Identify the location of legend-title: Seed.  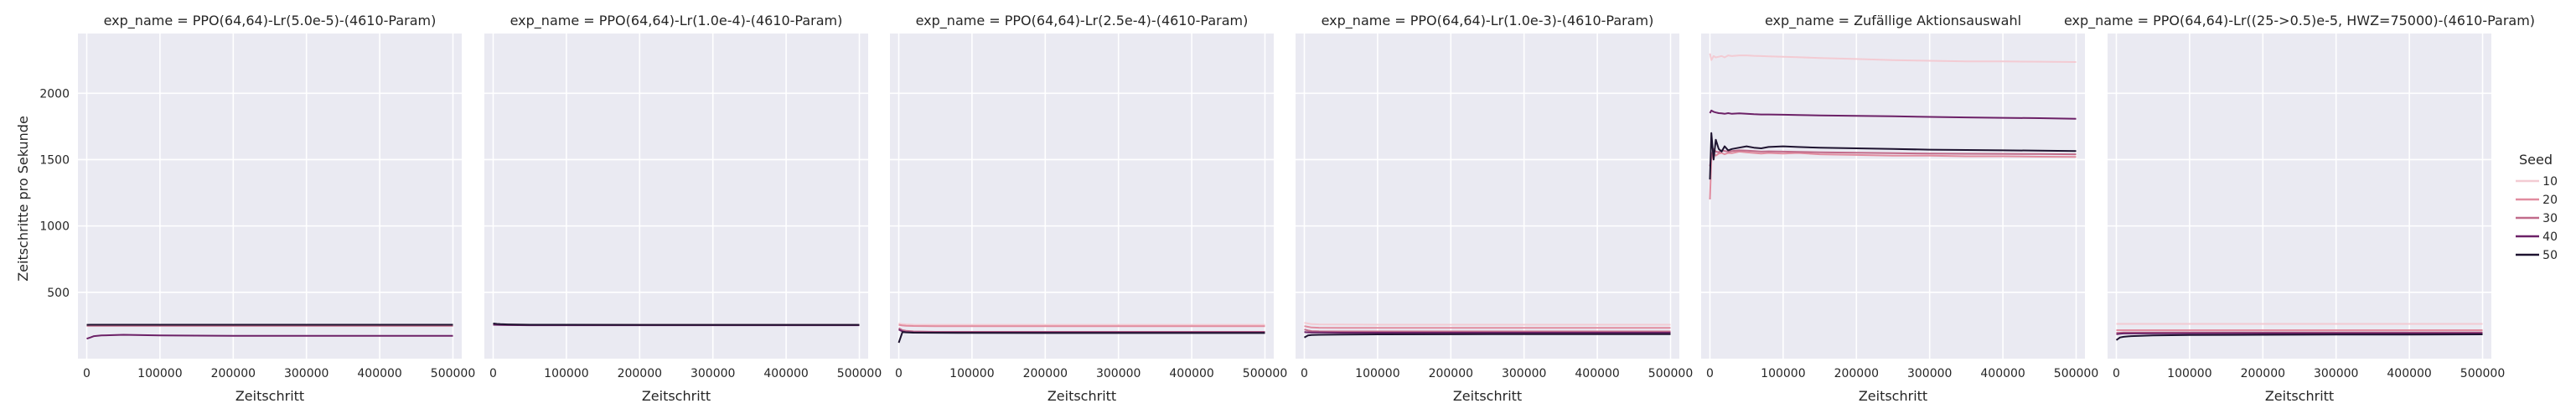
(2536, 160).